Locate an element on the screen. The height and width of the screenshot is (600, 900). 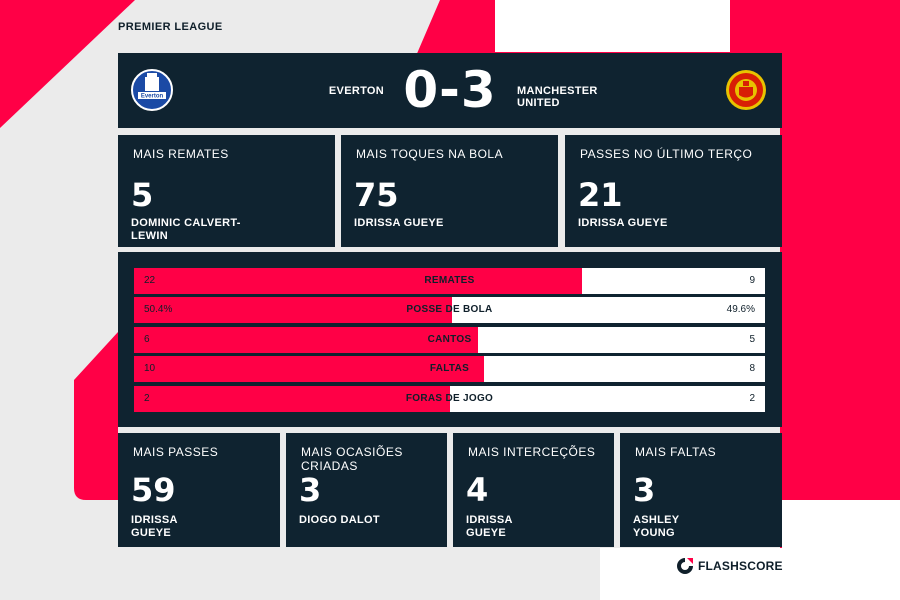
stat-card-label: MAIS PASSES is located at coordinates (176, 452).